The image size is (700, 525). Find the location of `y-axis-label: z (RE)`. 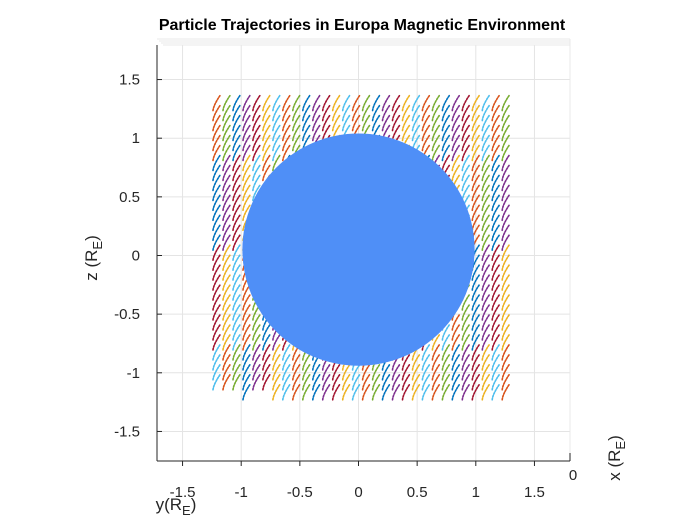

y-axis-label: z (RE) is located at coordinates (93, 258).